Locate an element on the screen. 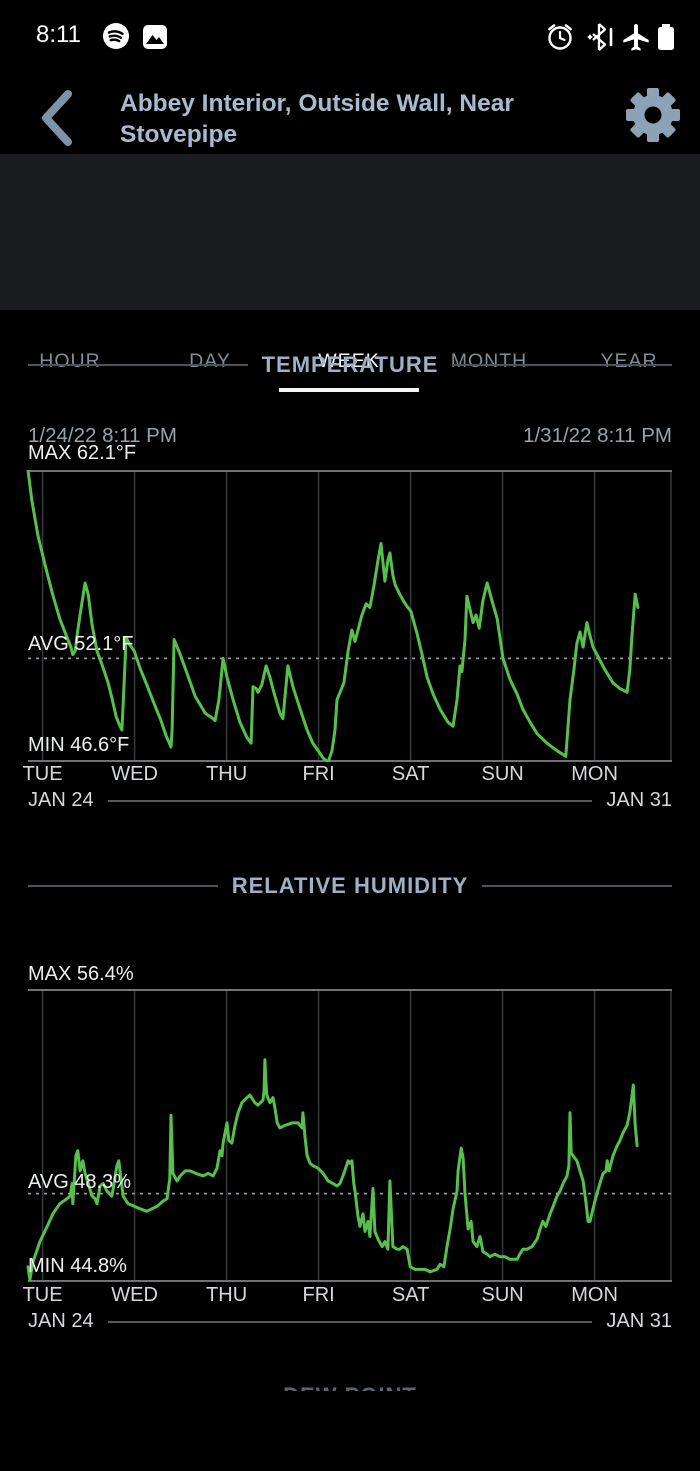  section-title-text: TEMPERATURE is located at coordinates (350, 364).